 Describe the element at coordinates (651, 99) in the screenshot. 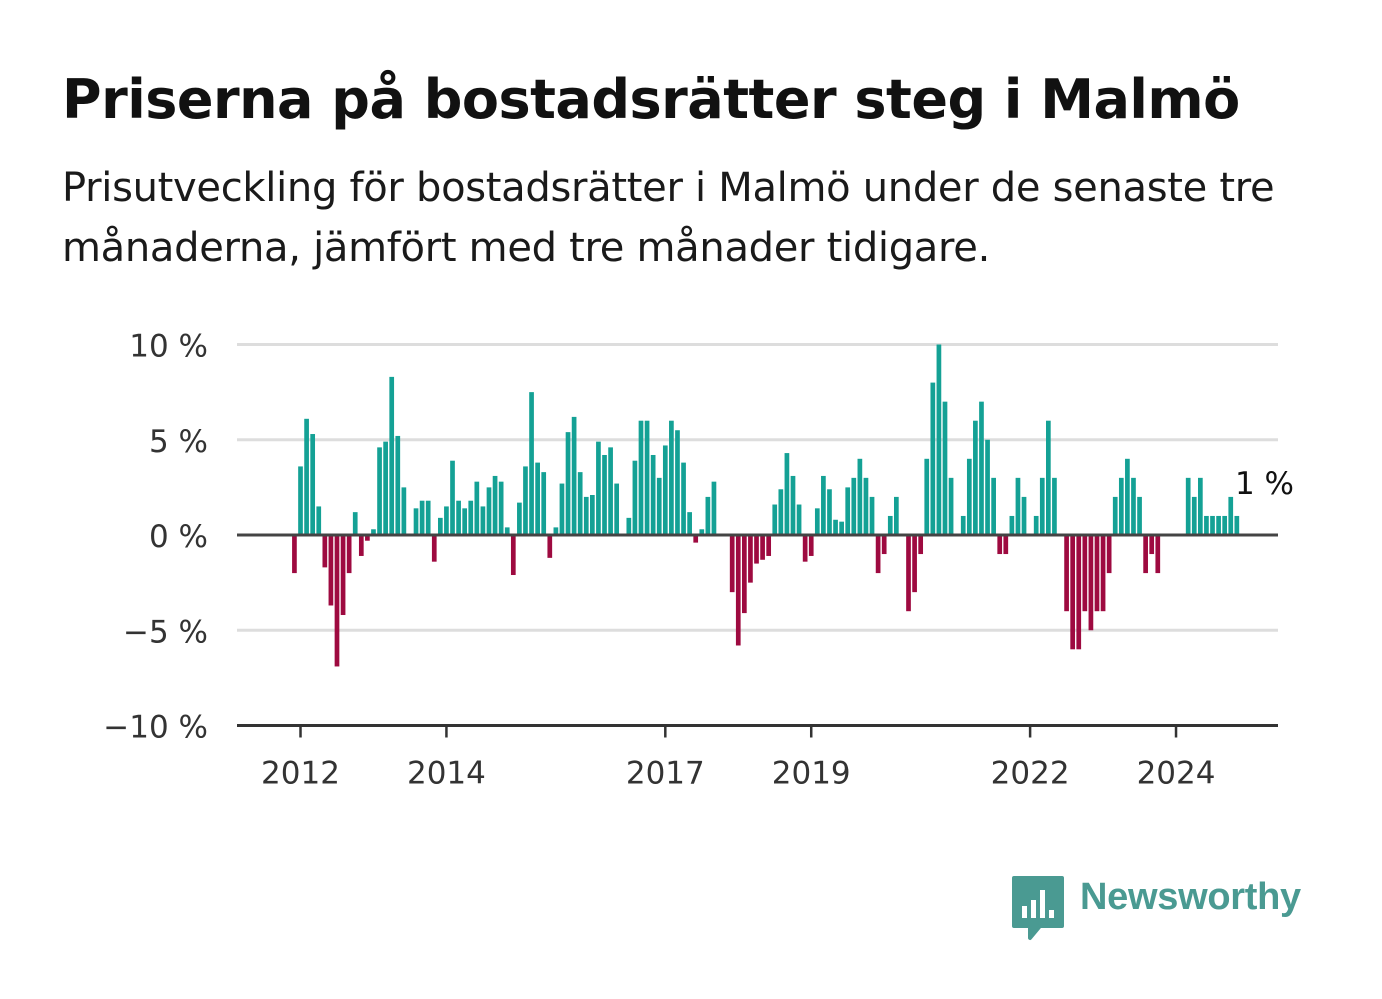

I see `chart-title: Priserna på bostadsrätter steg i Malmö` at that location.